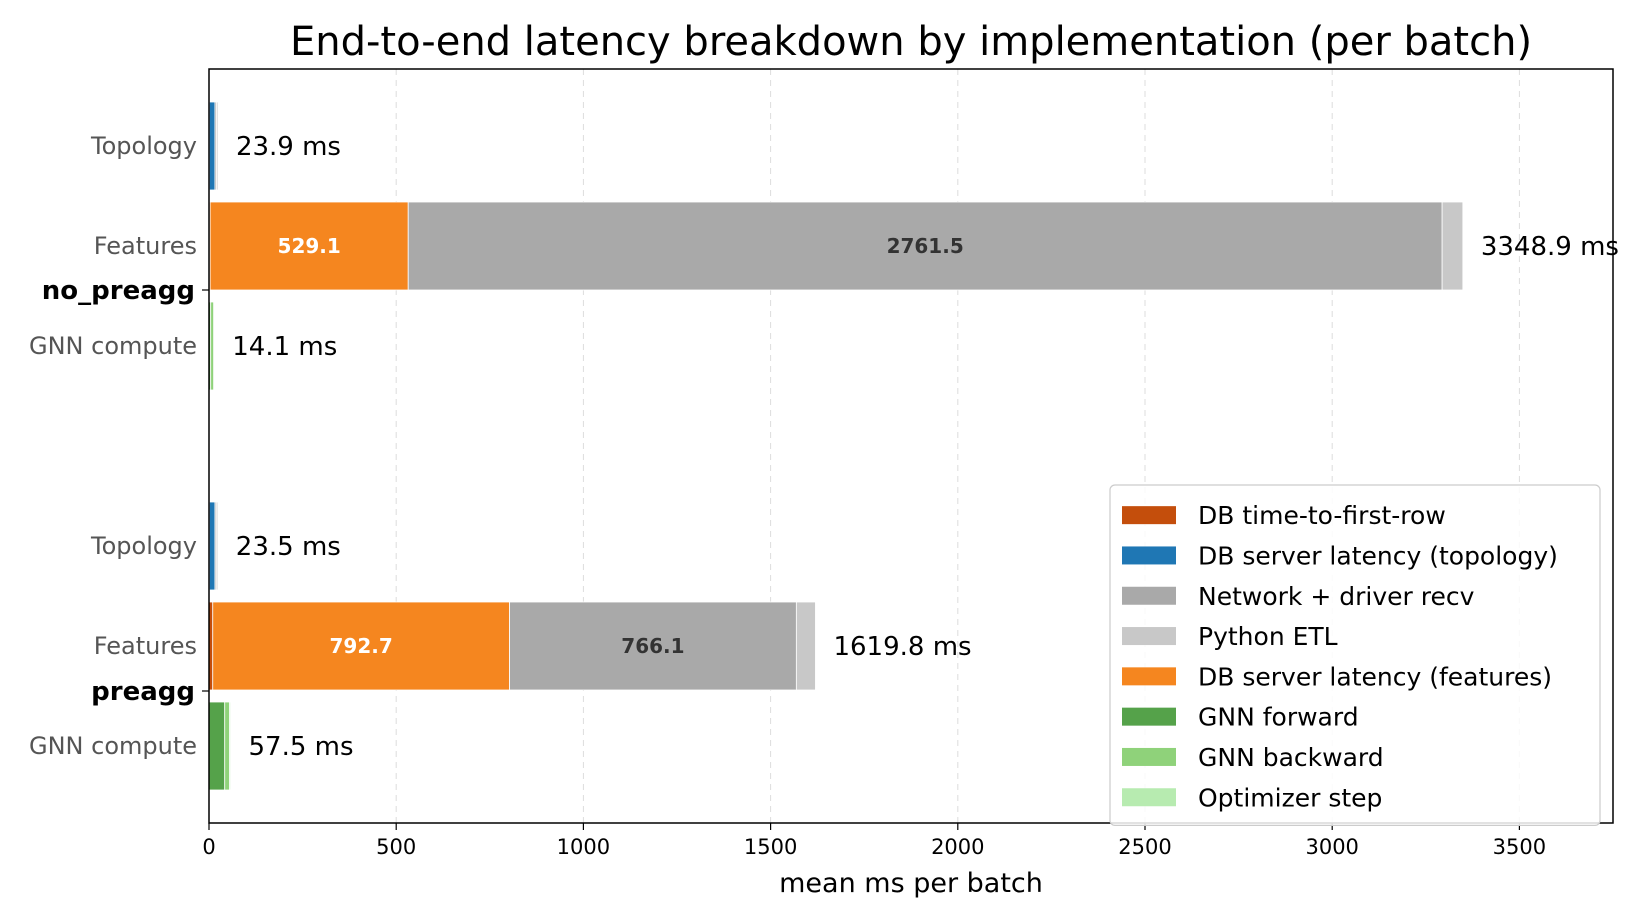 This screenshot has width=1650, height=915. I want to click on legend-entry: GNN forward, so click(1278, 717).